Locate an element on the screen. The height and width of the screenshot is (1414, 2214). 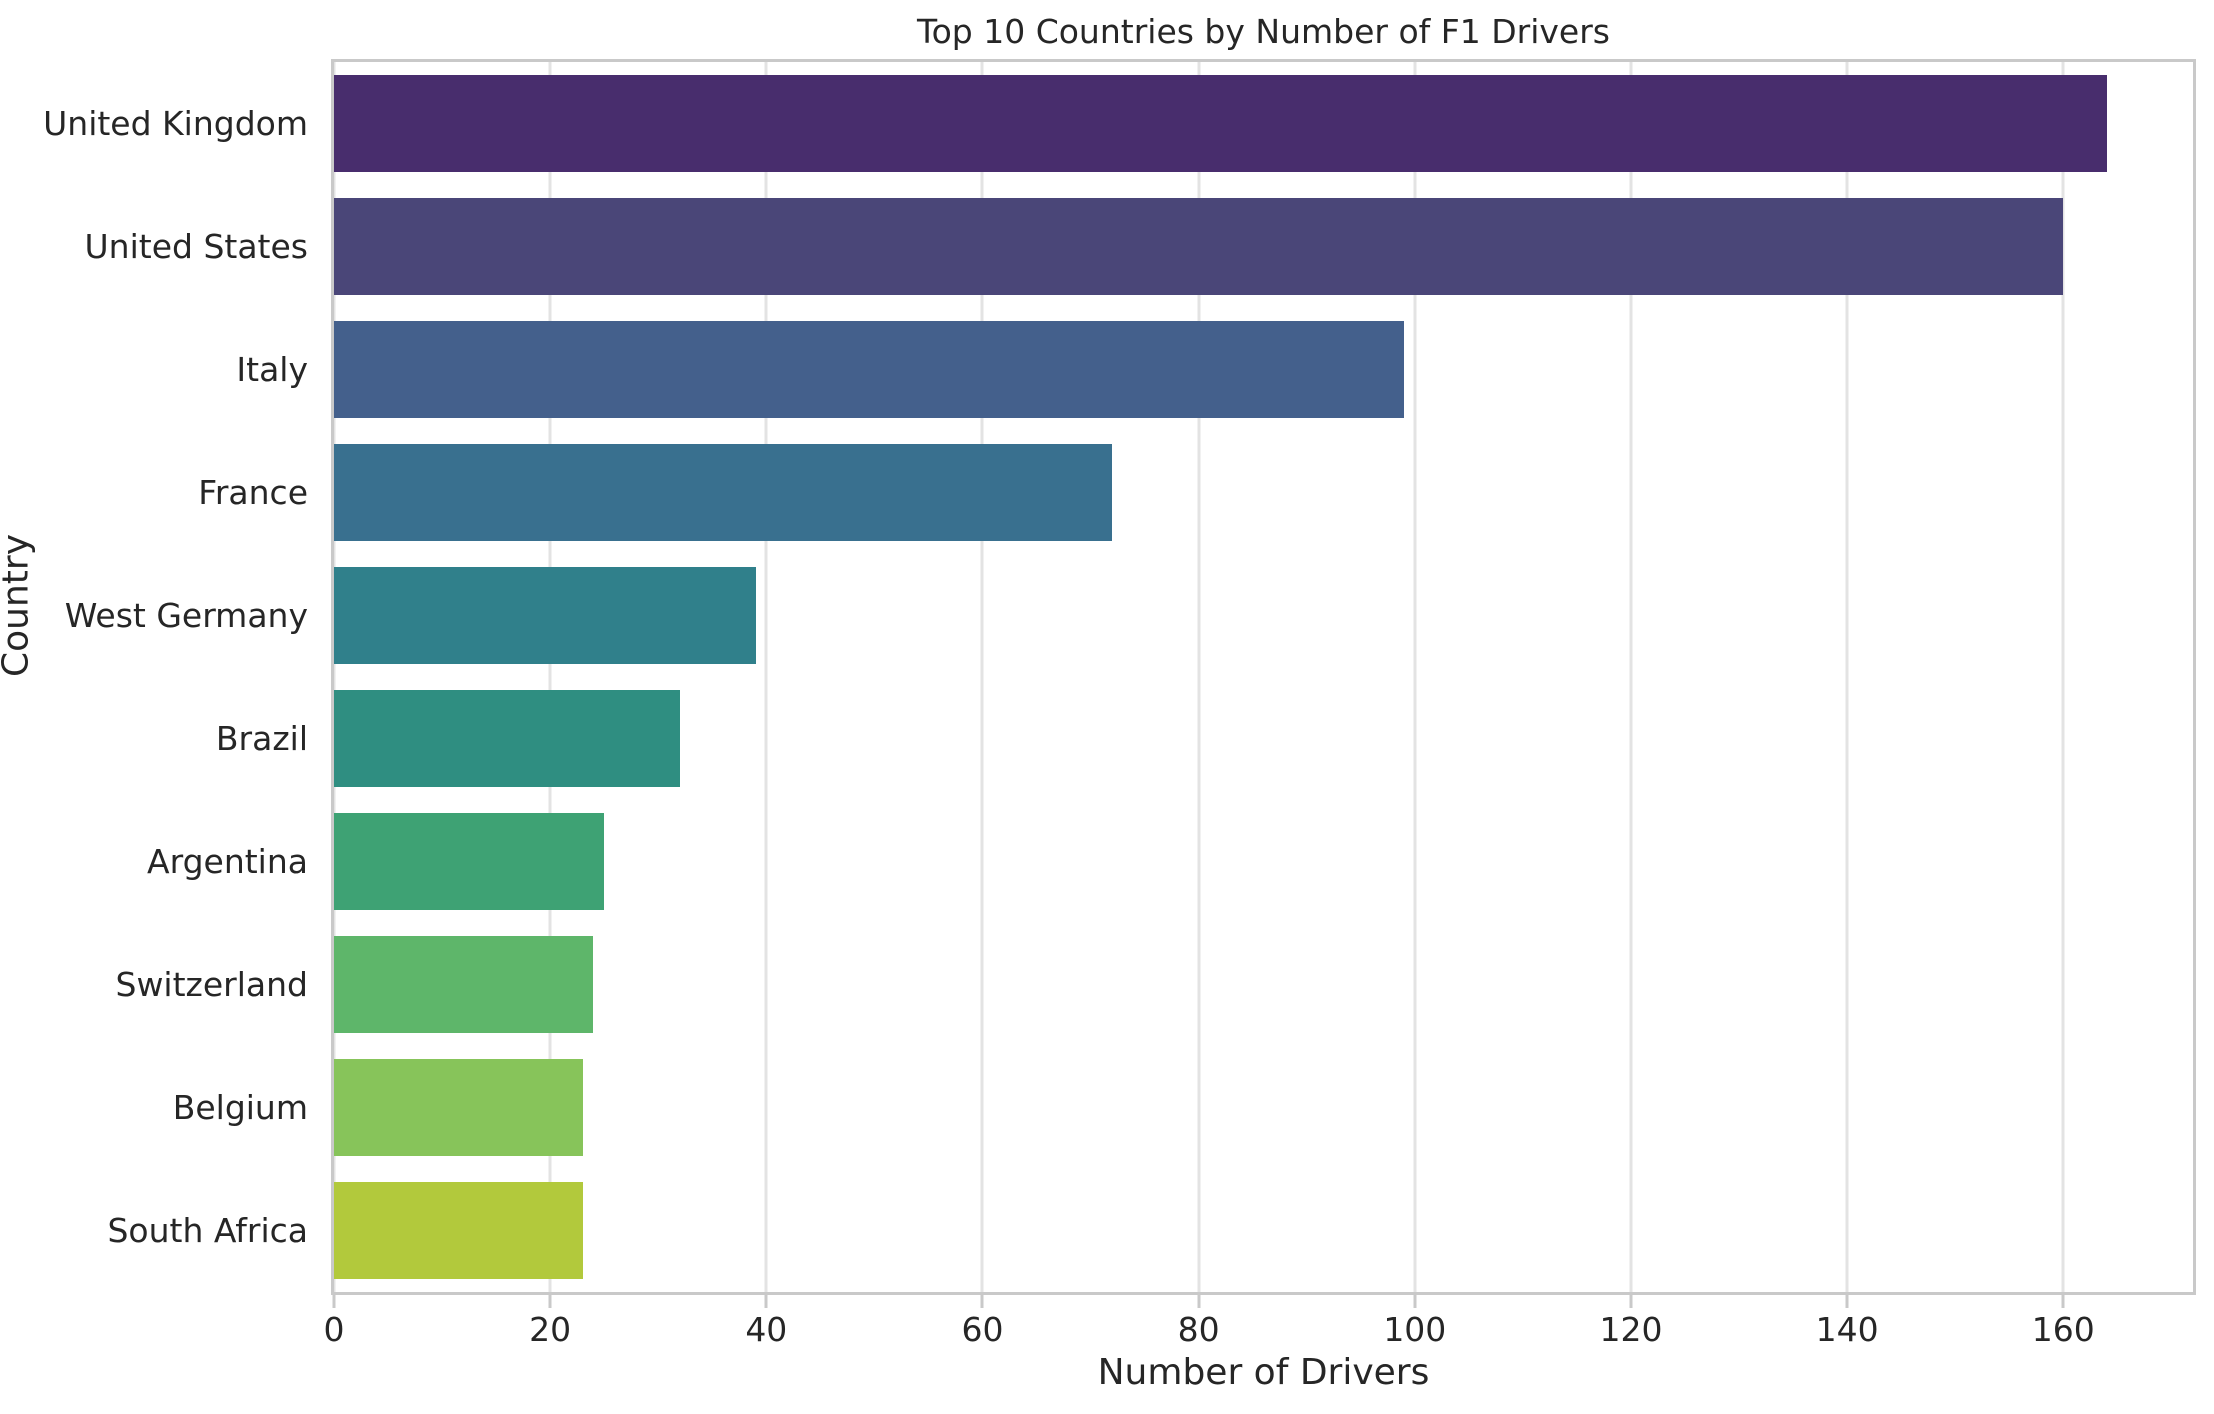
bar-argentina is located at coordinates (469, 861).